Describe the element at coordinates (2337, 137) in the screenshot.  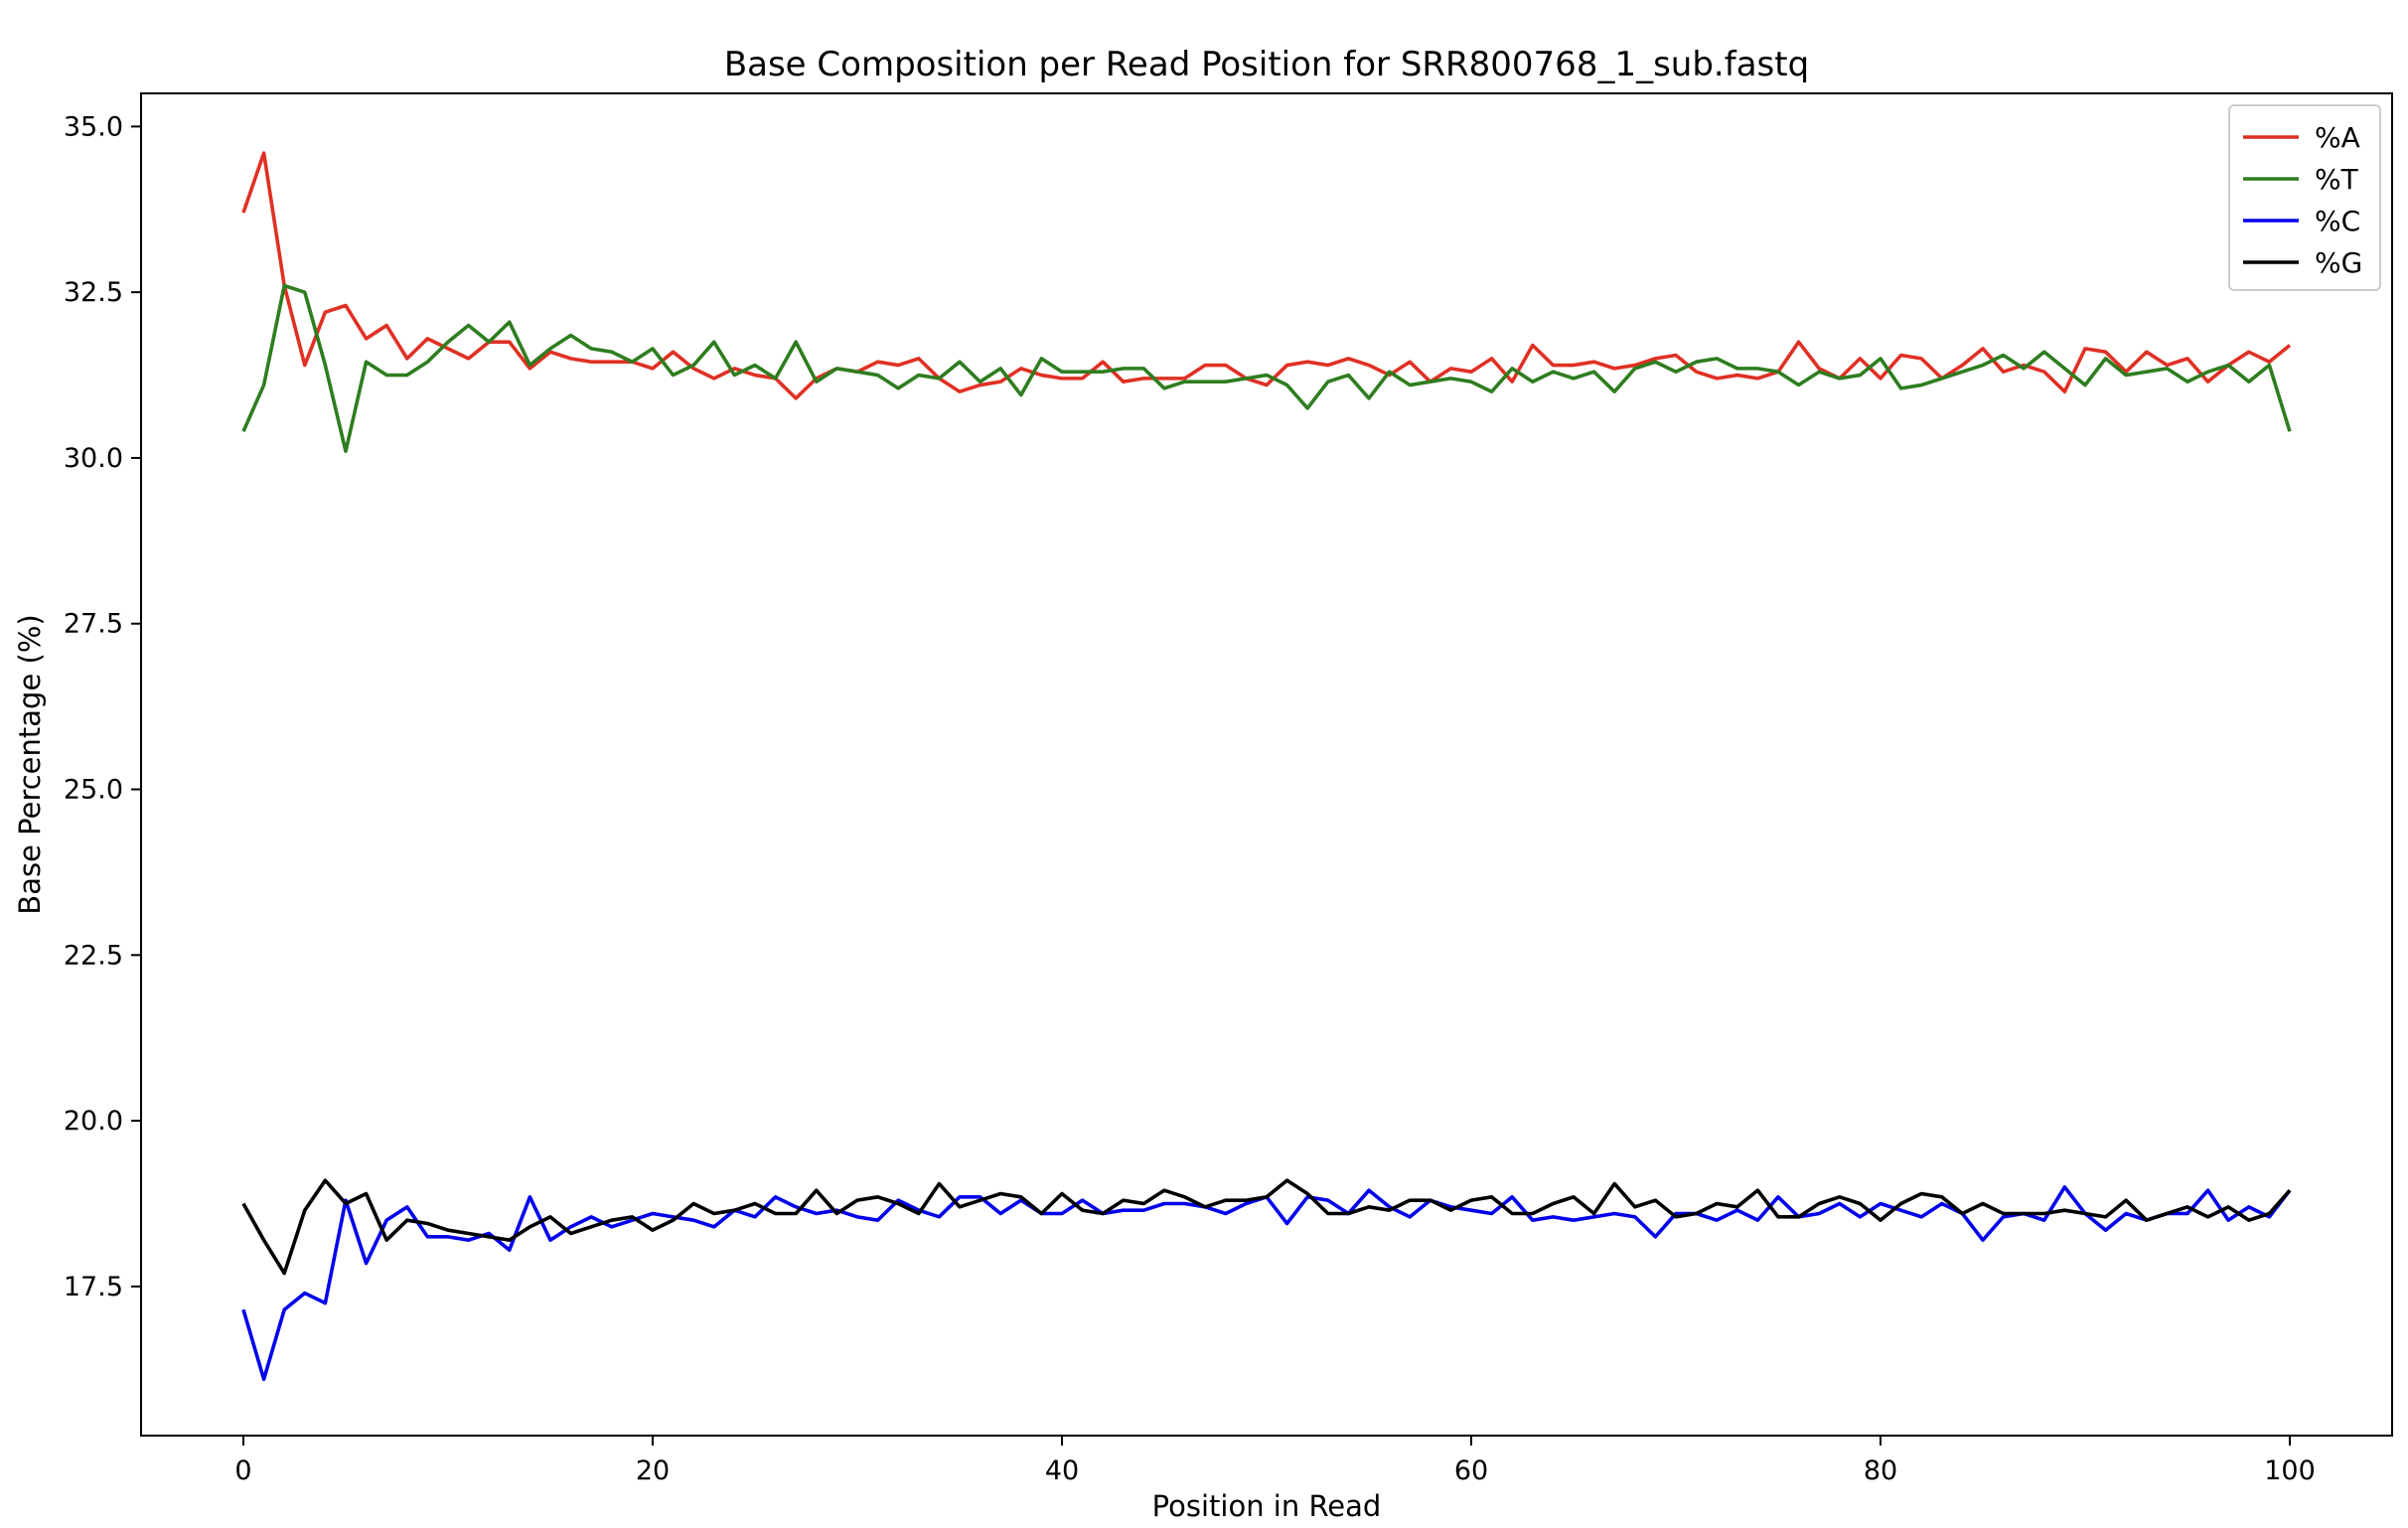
I see `legend-label: %A` at that location.